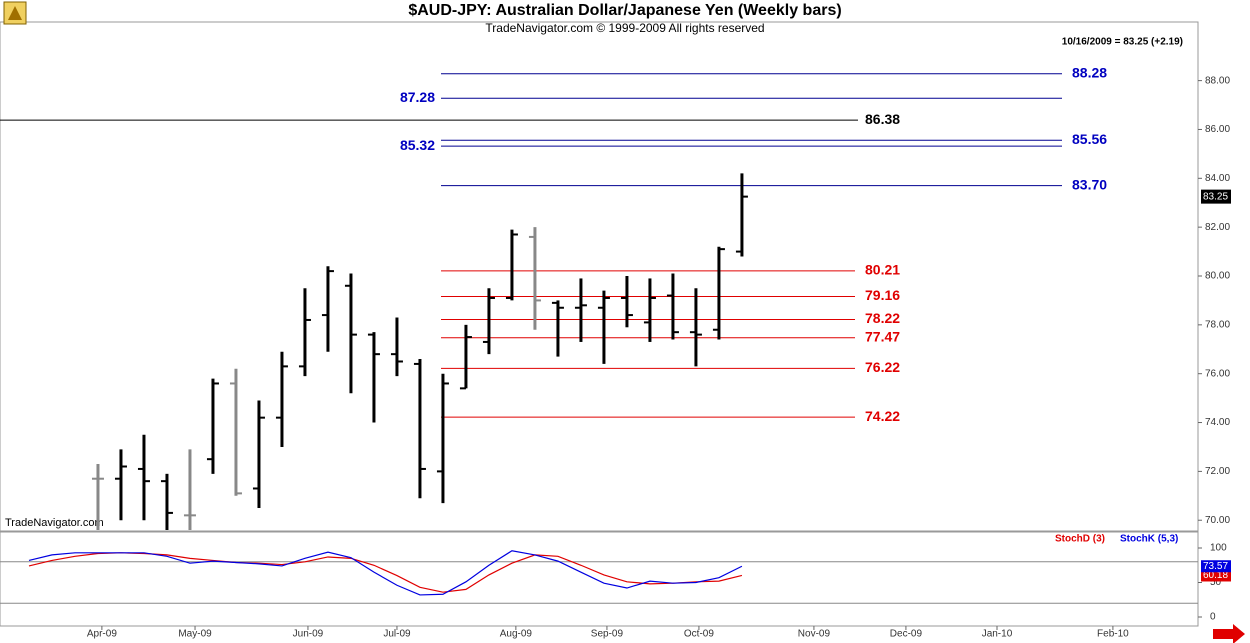 The width and height of the screenshot is (1250, 643). Describe the element at coordinates (1089, 184) in the screenshot. I see `level-label: 83.70` at that location.